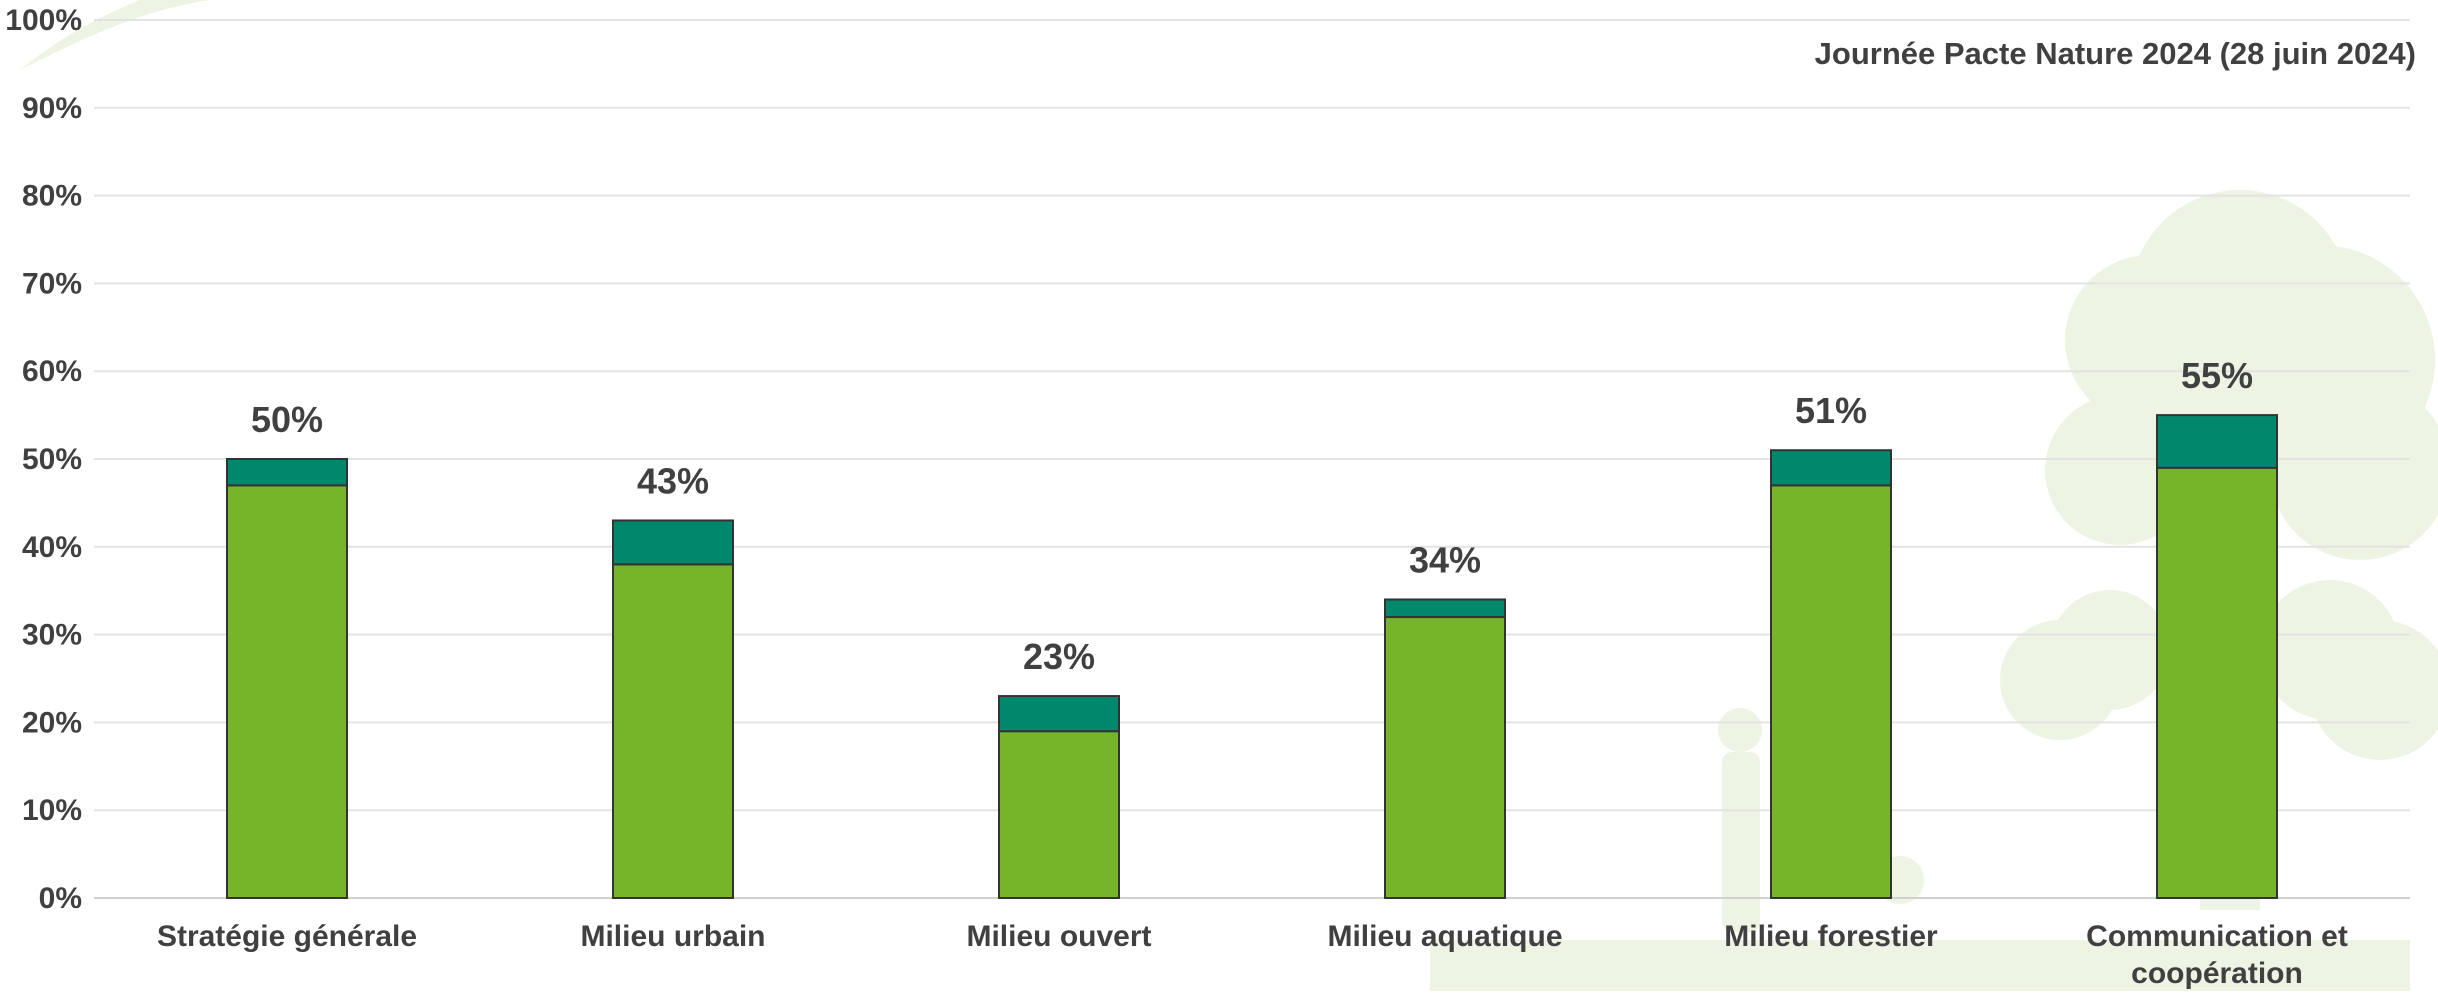  Describe the element at coordinates (672, 936) in the screenshot. I see `x-tick-label: Milieu urbain` at that location.